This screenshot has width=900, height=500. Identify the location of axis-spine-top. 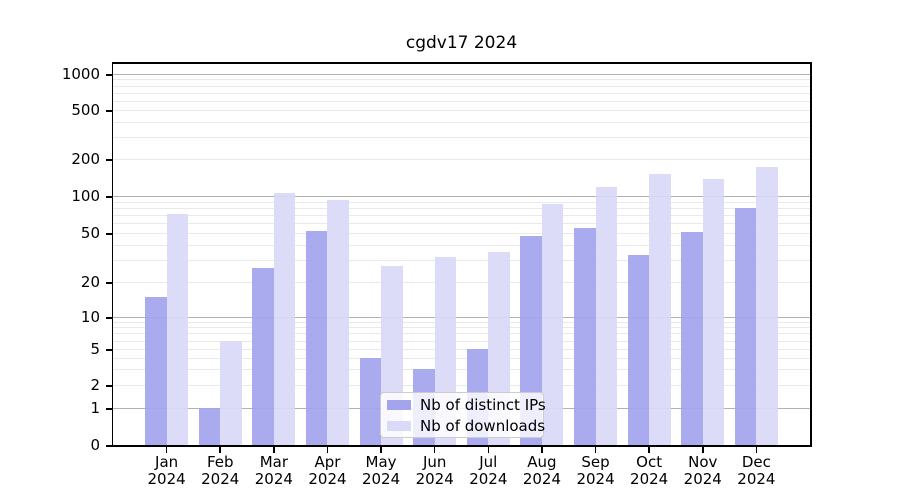
(461, 63).